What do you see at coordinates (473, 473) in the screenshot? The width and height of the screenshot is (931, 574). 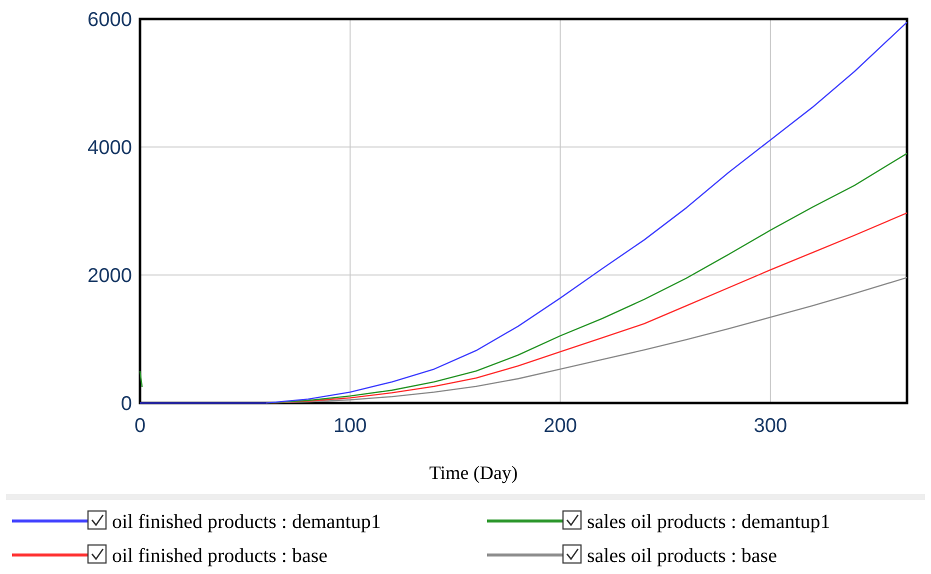 I see `x-axis-title: Time (Day)` at bounding box center [473, 473].